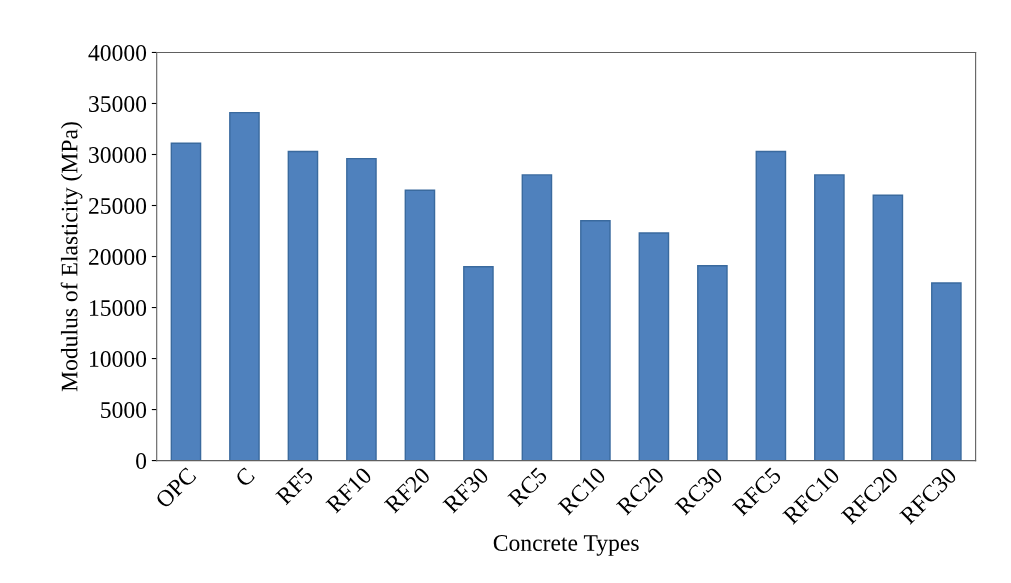 Image resolution: width=1011 pixels, height=583 pixels. I want to click on x-tick-label: OPC, so click(175, 487).